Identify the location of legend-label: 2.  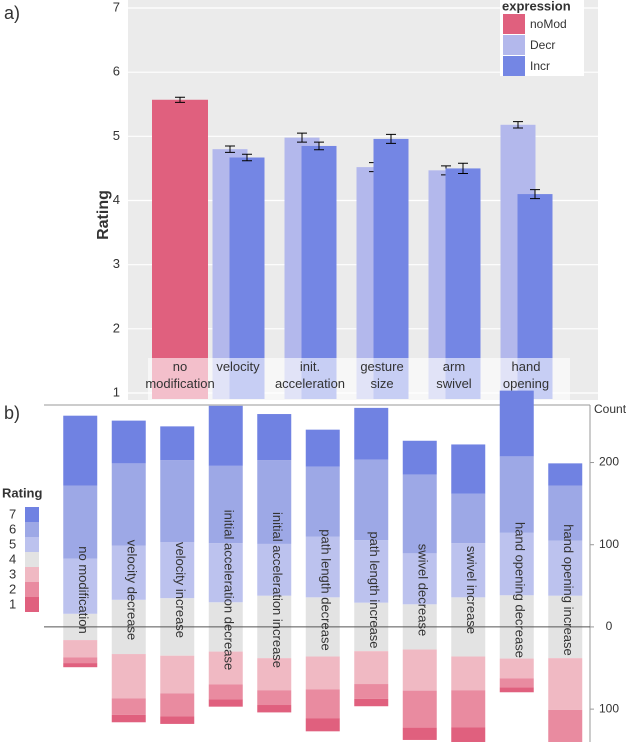
(12, 588).